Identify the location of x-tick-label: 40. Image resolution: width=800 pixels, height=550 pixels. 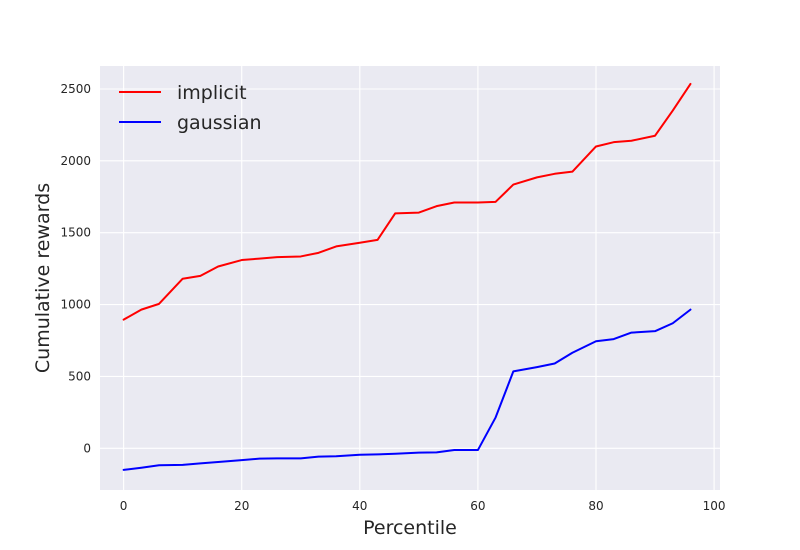
(359, 506).